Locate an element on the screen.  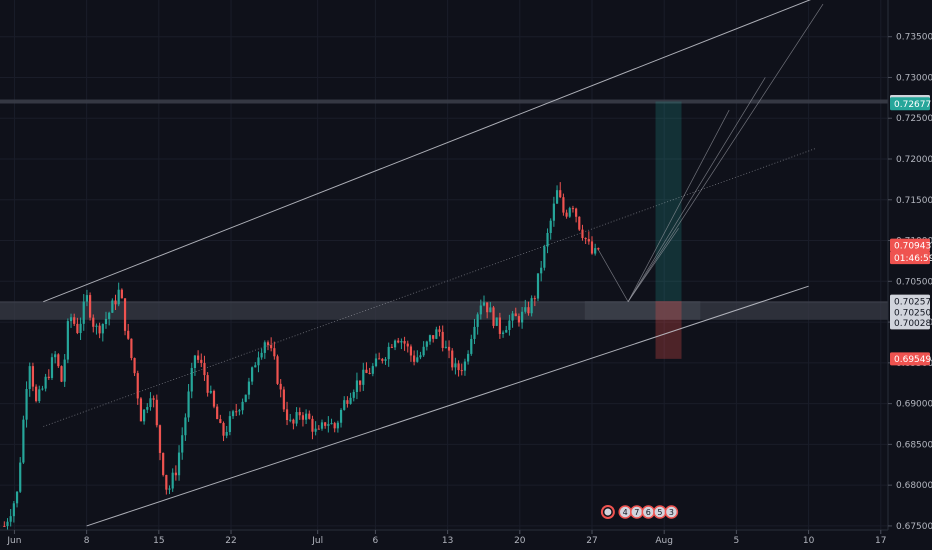
event-count-marker is located at coordinates (671, 512).